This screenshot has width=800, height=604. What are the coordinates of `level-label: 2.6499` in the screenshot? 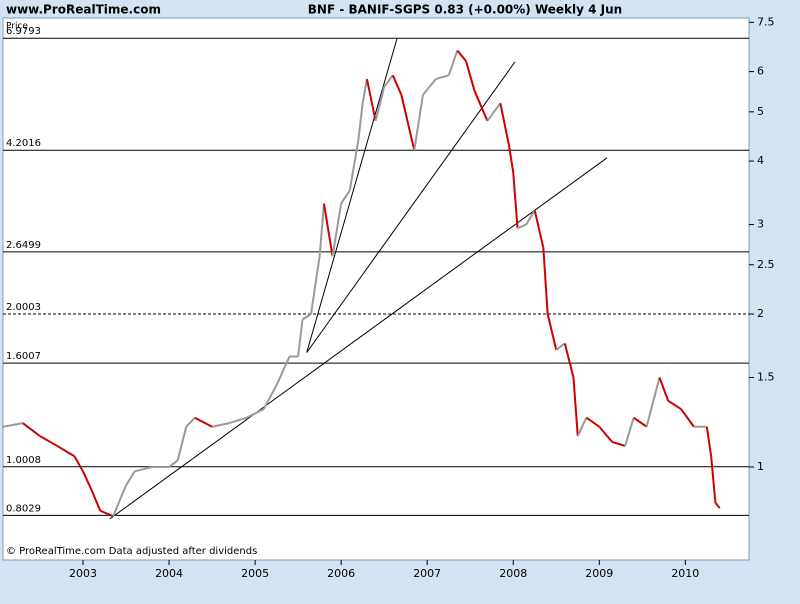 It's located at (23, 245).